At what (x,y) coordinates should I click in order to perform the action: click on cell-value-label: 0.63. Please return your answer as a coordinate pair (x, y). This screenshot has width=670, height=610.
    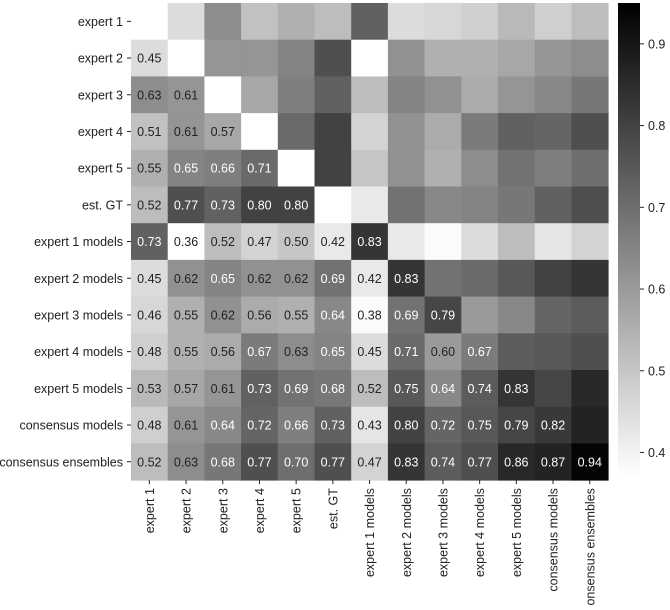
    Looking at the image, I should click on (149, 95).